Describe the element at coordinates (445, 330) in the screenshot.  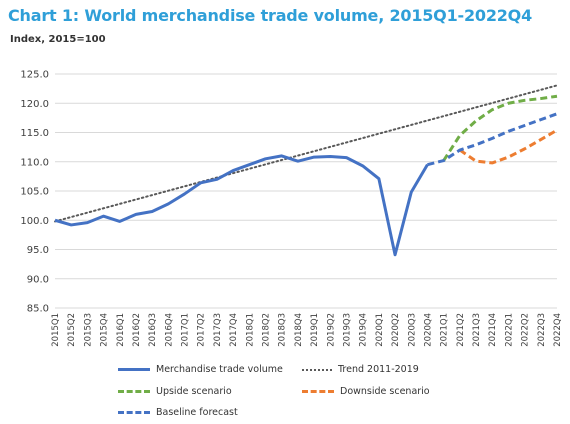
I see `x-tick-label: 2021Q1` at that location.